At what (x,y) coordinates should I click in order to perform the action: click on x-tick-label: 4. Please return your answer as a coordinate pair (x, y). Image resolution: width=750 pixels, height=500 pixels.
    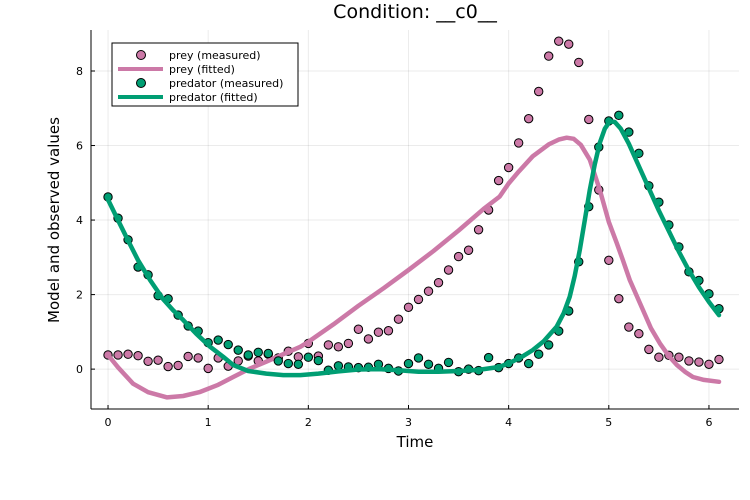
    Looking at the image, I should click on (508, 422).